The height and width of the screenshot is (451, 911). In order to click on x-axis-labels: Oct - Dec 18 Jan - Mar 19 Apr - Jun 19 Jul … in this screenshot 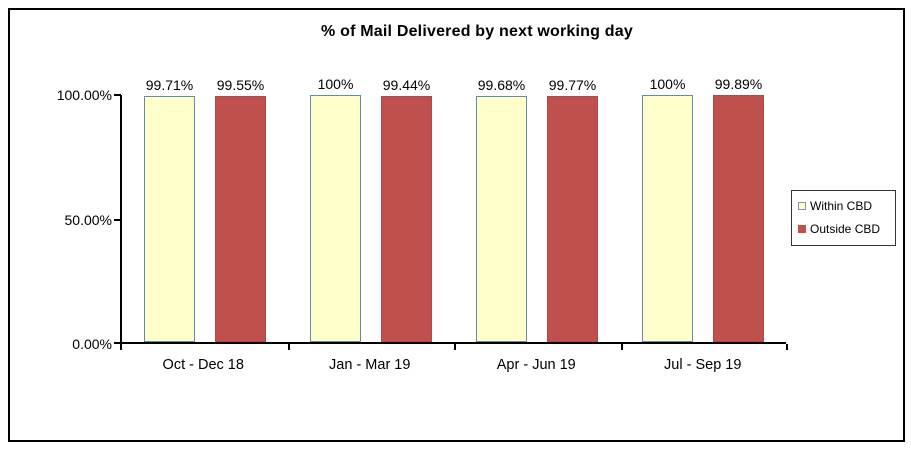, I will do `click(453, 365)`.